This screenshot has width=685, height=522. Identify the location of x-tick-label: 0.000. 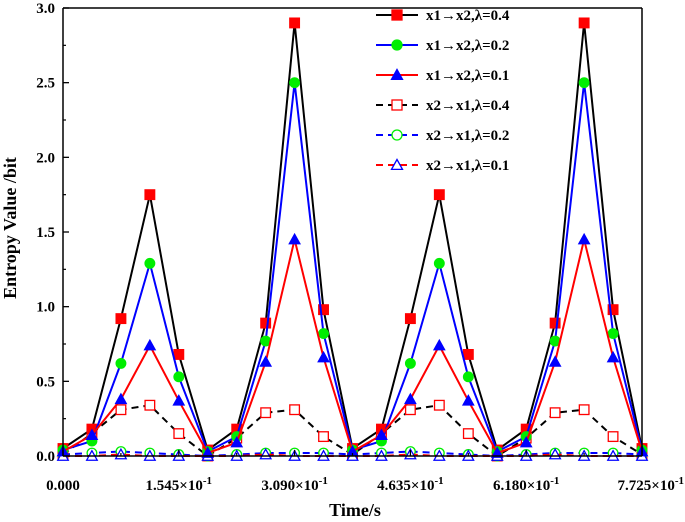
(63, 486).